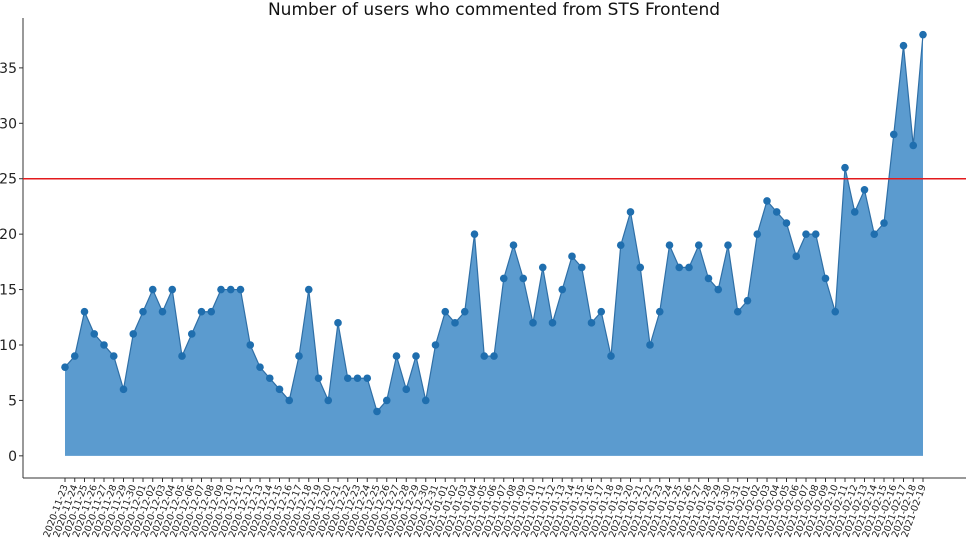 The width and height of the screenshot is (968, 542). I want to click on y-tick-label: 15, so click(8, 291).